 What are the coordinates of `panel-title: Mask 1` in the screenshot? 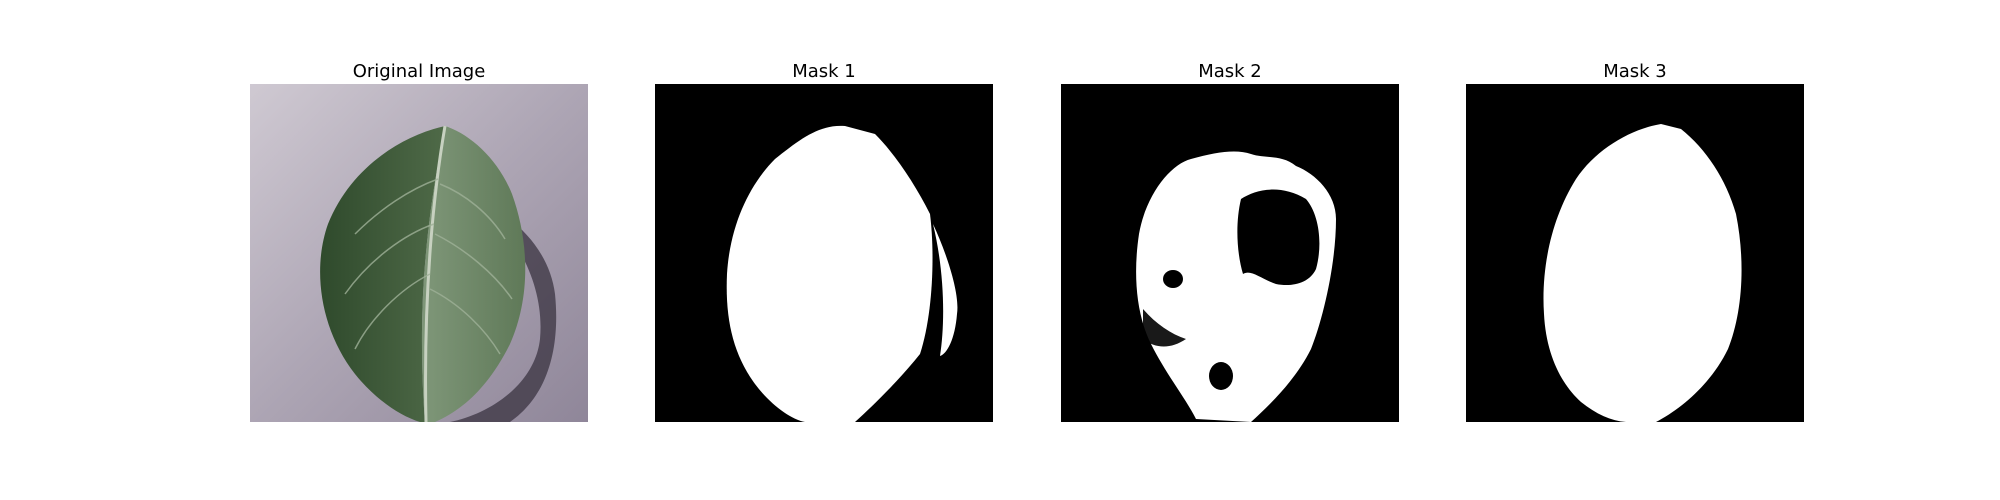 It's located at (824, 71).